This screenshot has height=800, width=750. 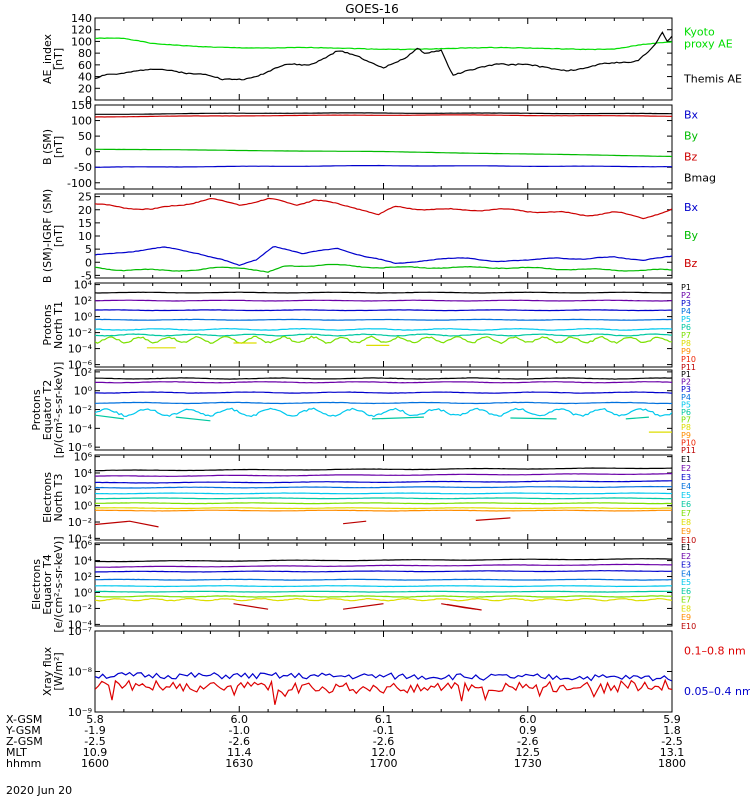 I want to click on channel-label: E9, so click(x=686, y=531).